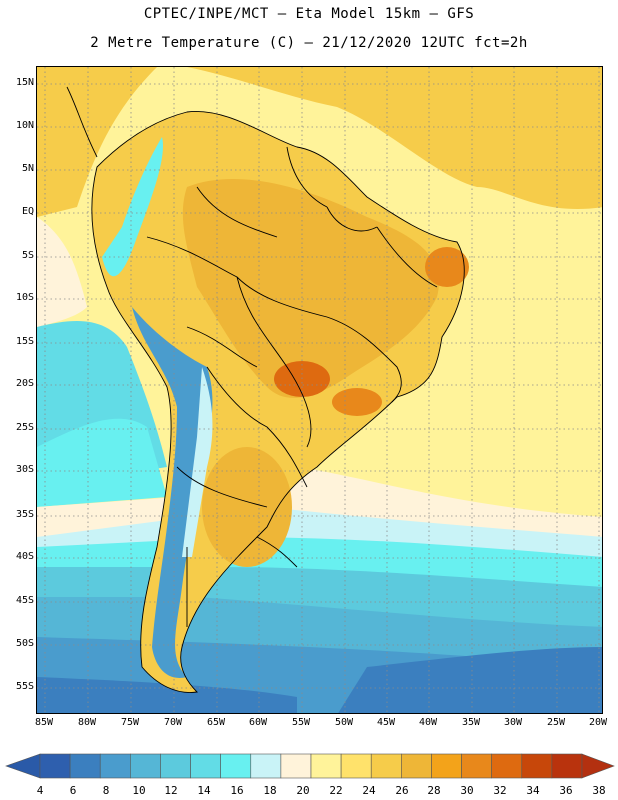 This screenshot has width=618, height=800. What do you see at coordinates (428, 722) in the screenshot?
I see `lon-label: 40W` at bounding box center [428, 722].